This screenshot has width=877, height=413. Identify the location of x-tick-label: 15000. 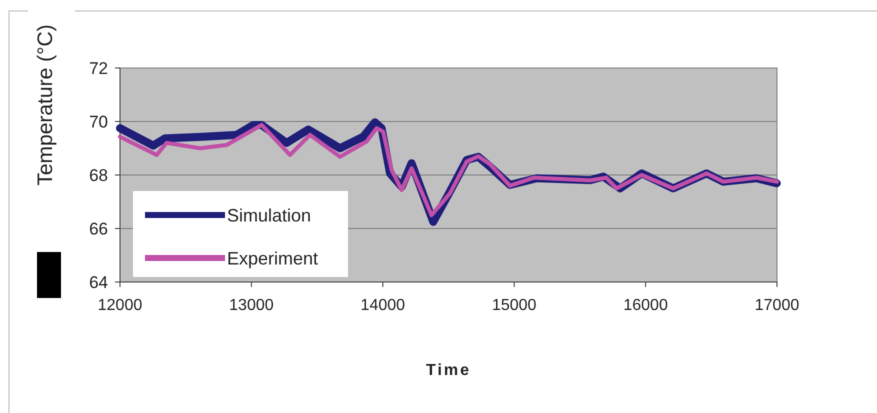
(514, 305).